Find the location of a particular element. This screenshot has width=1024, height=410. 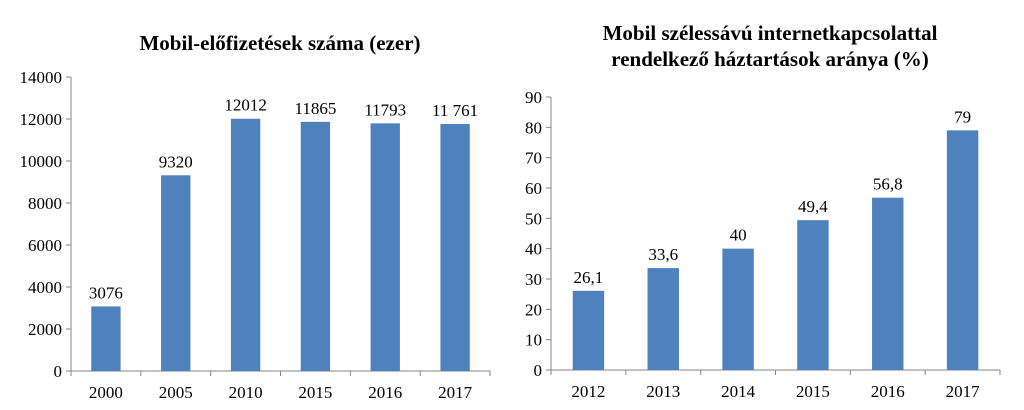

y-tick-label: 50 is located at coordinates (533, 218).